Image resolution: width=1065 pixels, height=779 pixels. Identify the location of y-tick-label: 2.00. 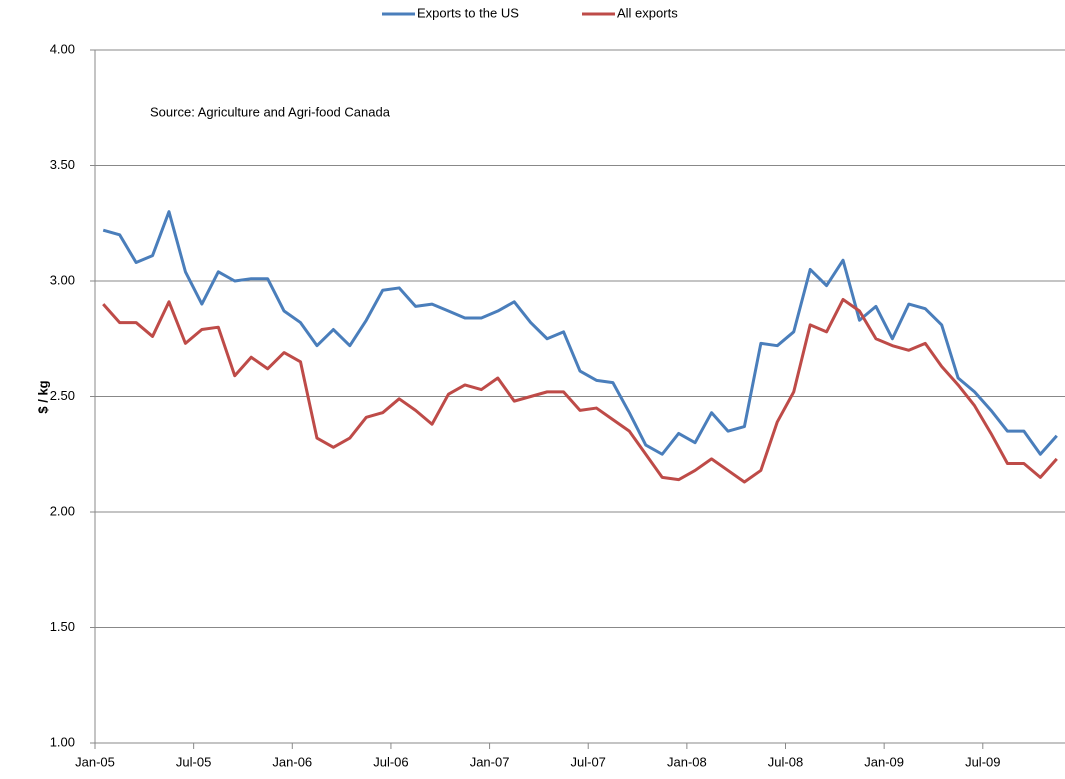
(62, 510).